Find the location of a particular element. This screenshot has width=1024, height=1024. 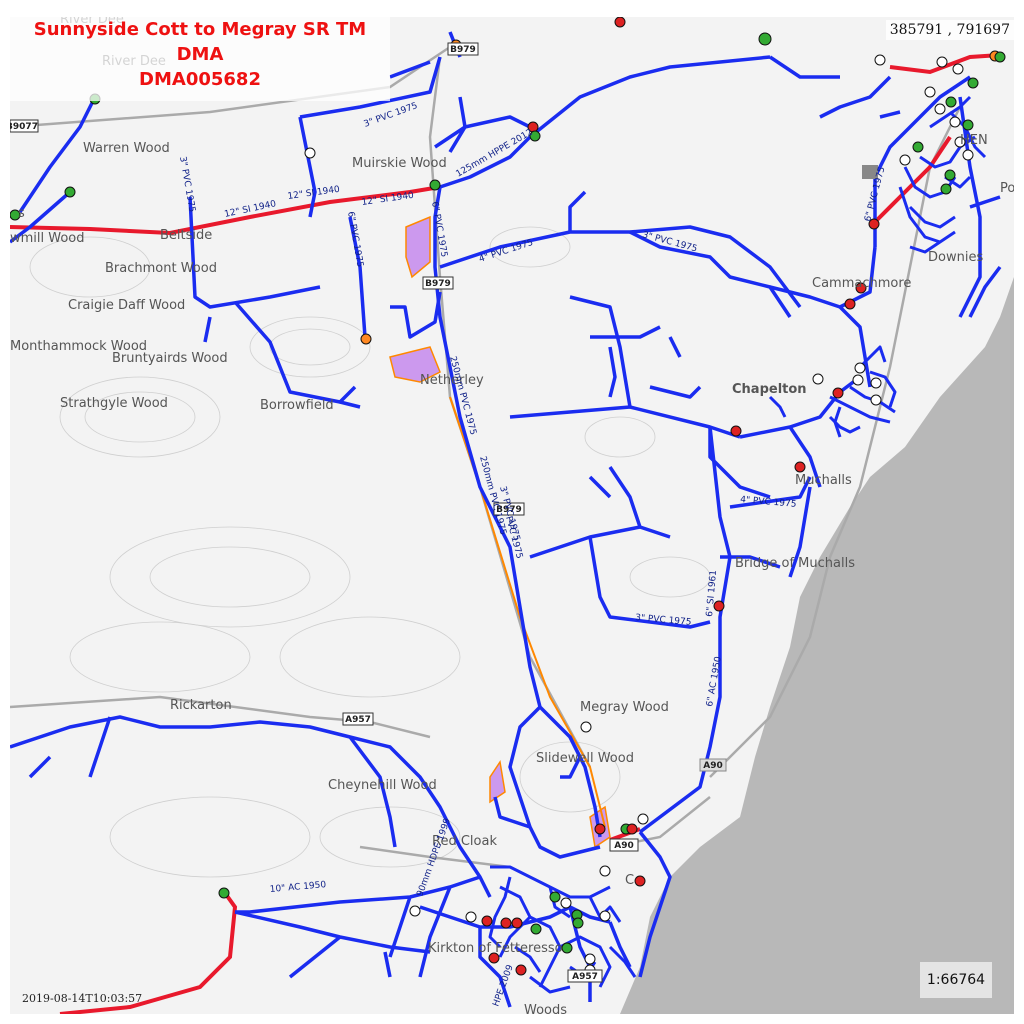

place-wmill: wmill Wood is located at coordinates (47, 238).